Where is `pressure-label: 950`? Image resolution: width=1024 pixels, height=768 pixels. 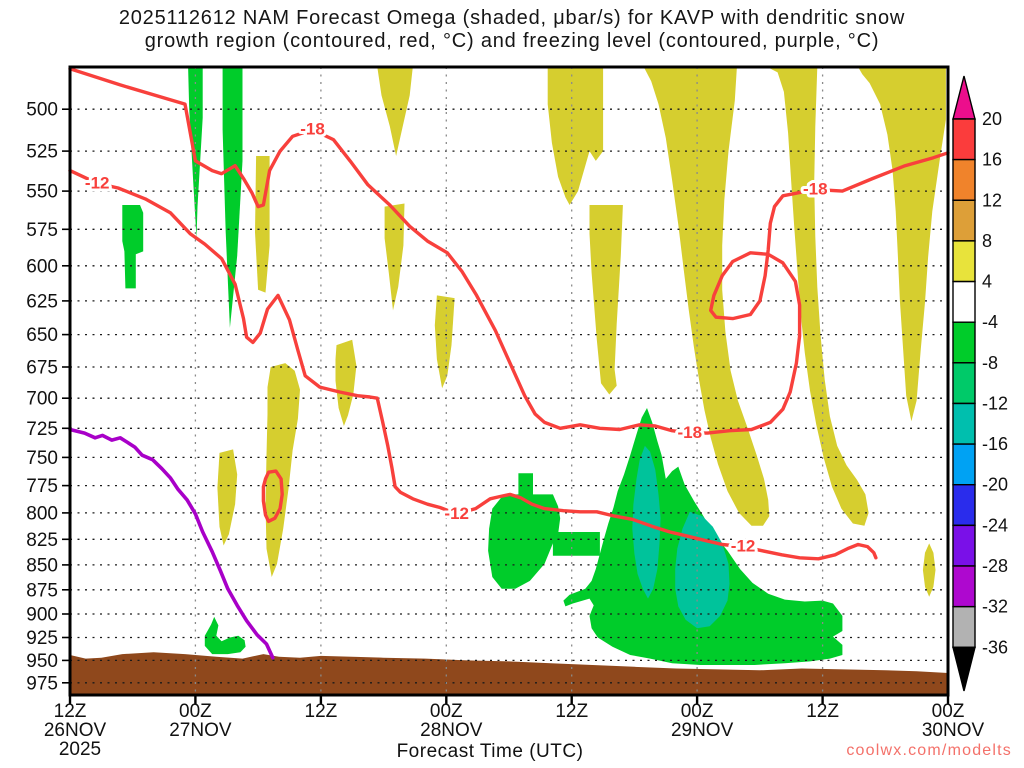
pressure-label: 950 is located at coordinates (42, 661).